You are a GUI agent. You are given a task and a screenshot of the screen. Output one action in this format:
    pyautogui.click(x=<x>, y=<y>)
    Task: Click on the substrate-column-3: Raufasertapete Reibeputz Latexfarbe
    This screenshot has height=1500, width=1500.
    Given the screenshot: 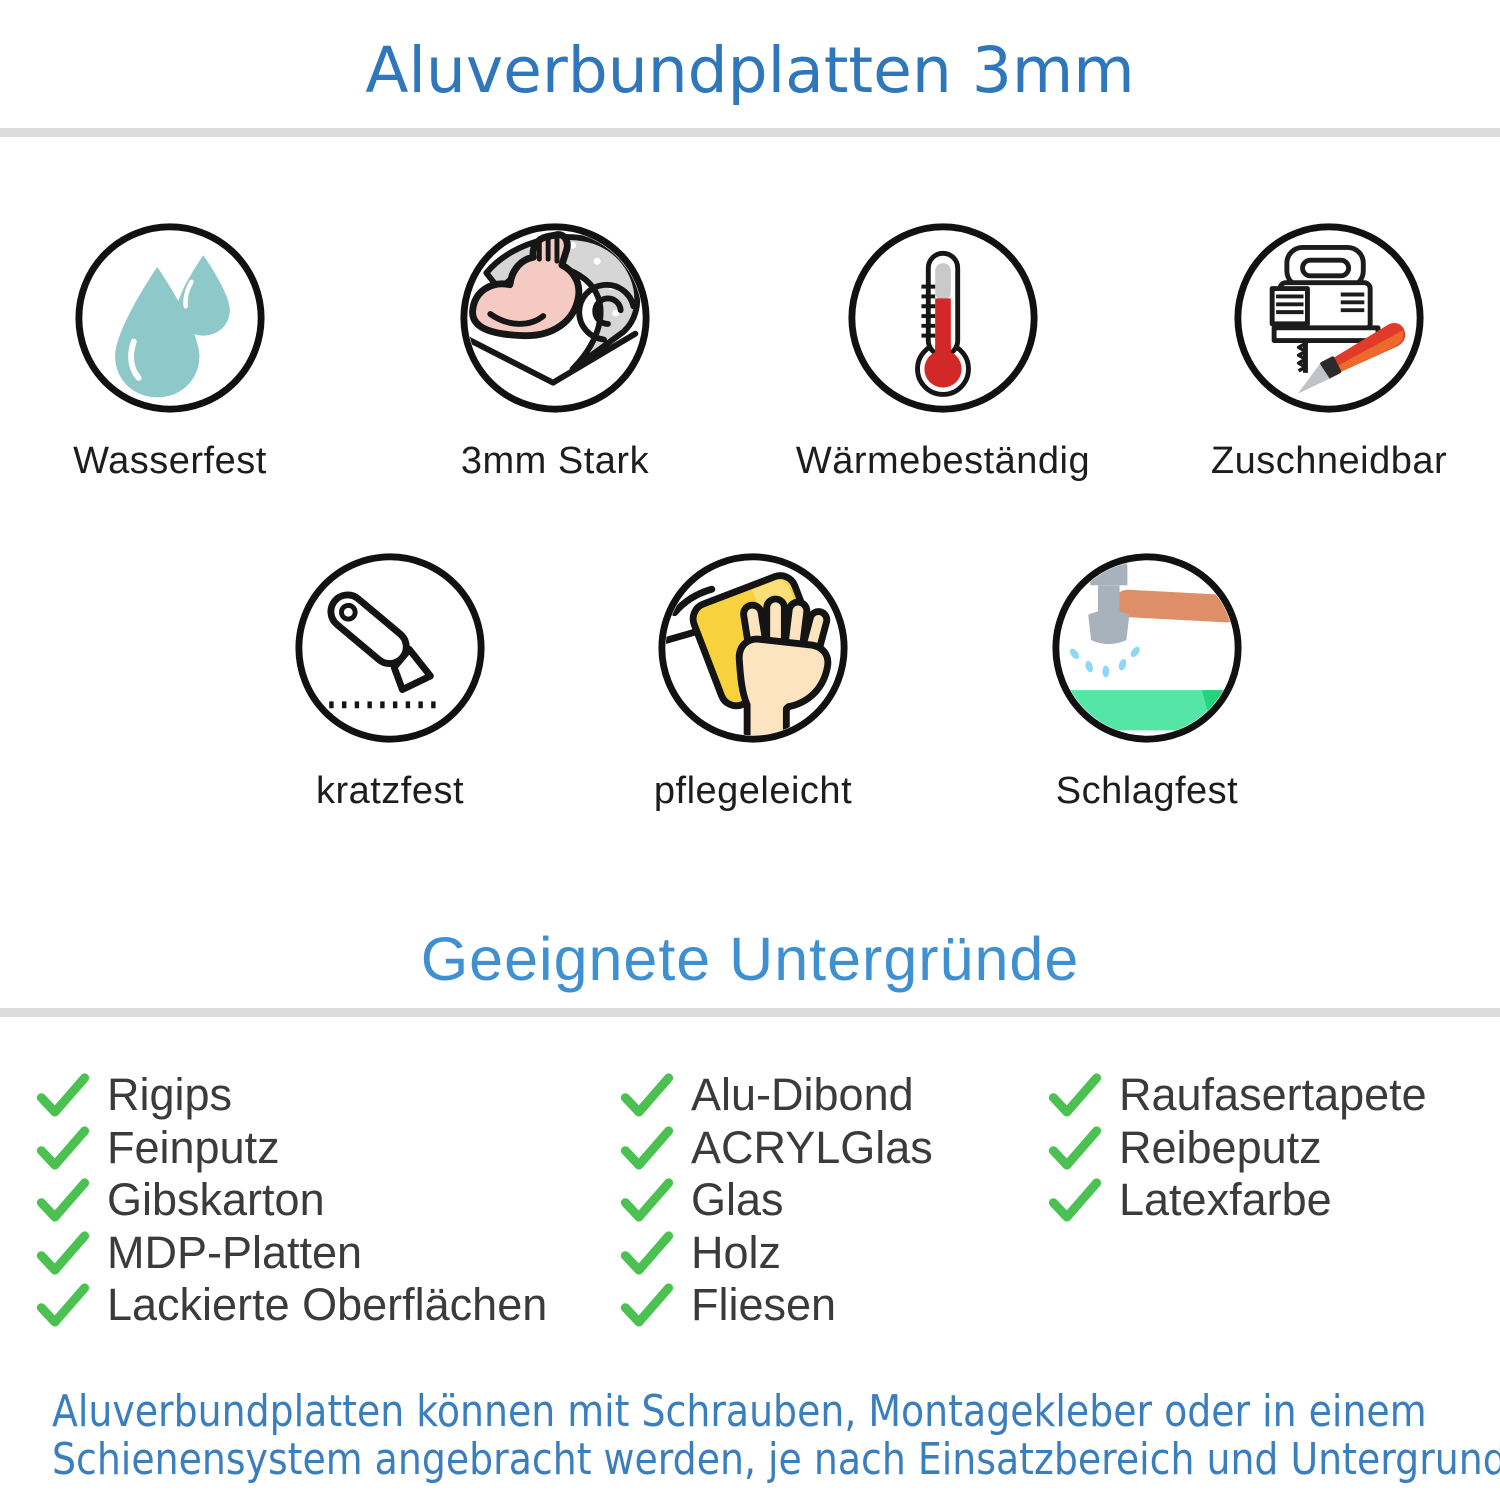 What is the action you would take?
    pyautogui.click(x=1237, y=1148)
    